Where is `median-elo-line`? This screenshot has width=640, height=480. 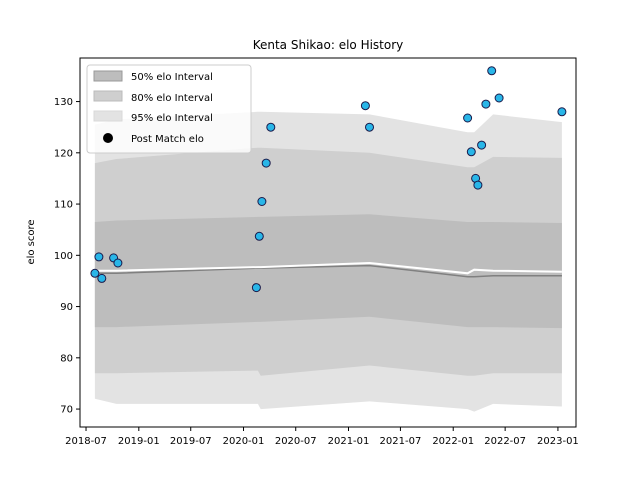
median-elo-line is located at coordinates (328, 271).